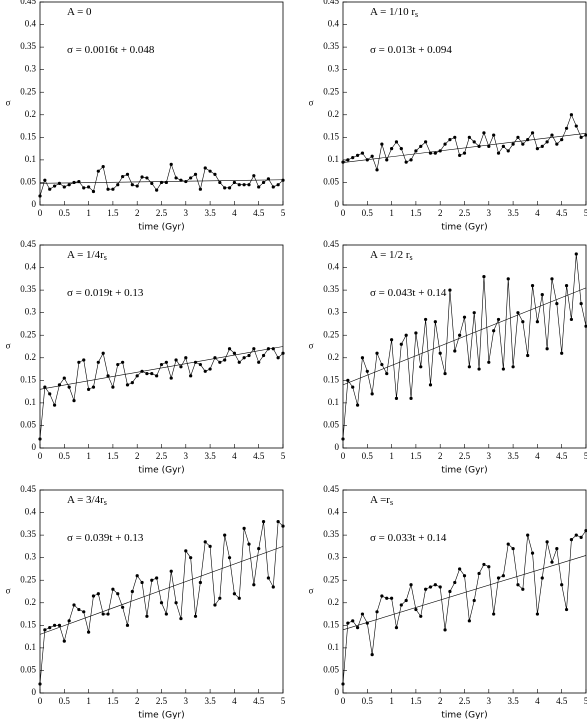 The width and height of the screenshot is (587, 719). What do you see at coordinates (391, 255) in the screenshot?
I see `annotation: A = 1/2 rs` at bounding box center [391, 255].